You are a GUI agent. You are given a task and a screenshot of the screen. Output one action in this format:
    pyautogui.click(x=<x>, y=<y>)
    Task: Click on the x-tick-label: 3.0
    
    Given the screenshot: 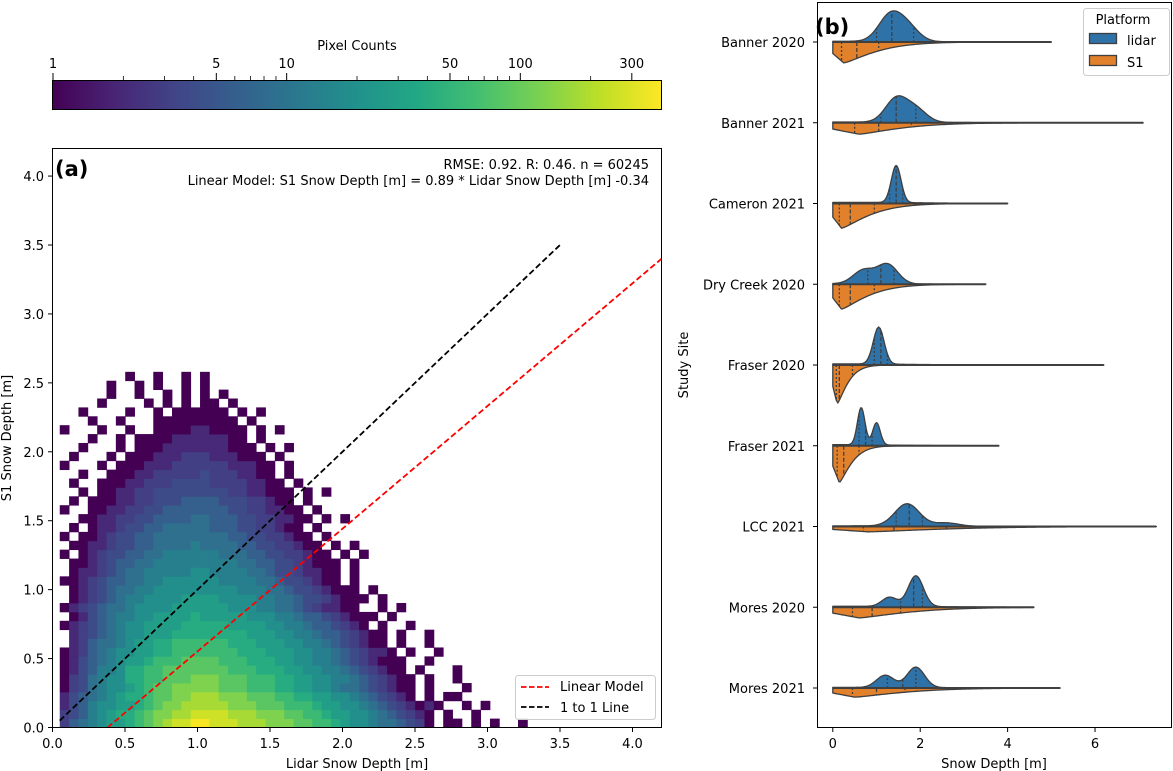 What is the action you would take?
    pyautogui.click(x=487, y=744)
    